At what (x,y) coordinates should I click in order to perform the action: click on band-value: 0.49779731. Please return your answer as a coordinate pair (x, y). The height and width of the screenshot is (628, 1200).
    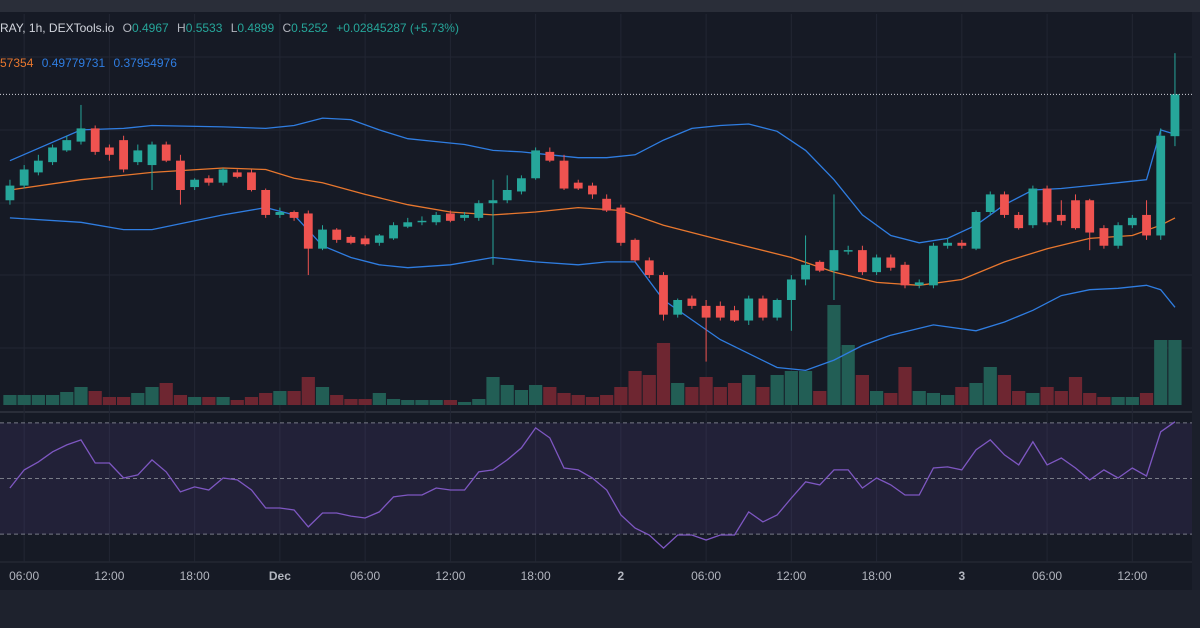
    Looking at the image, I should click on (73, 63).